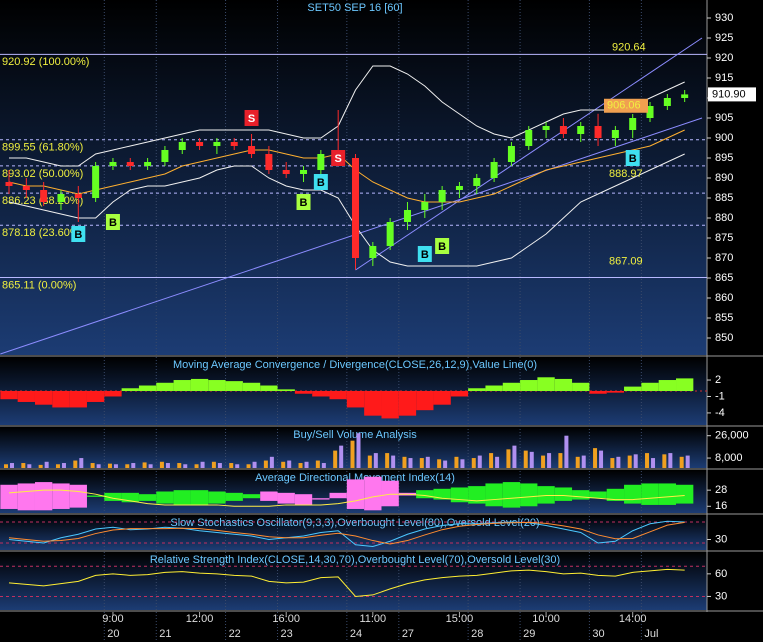 This screenshot has height=642, width=763. I want to click on panel-background, so click(353, 532).